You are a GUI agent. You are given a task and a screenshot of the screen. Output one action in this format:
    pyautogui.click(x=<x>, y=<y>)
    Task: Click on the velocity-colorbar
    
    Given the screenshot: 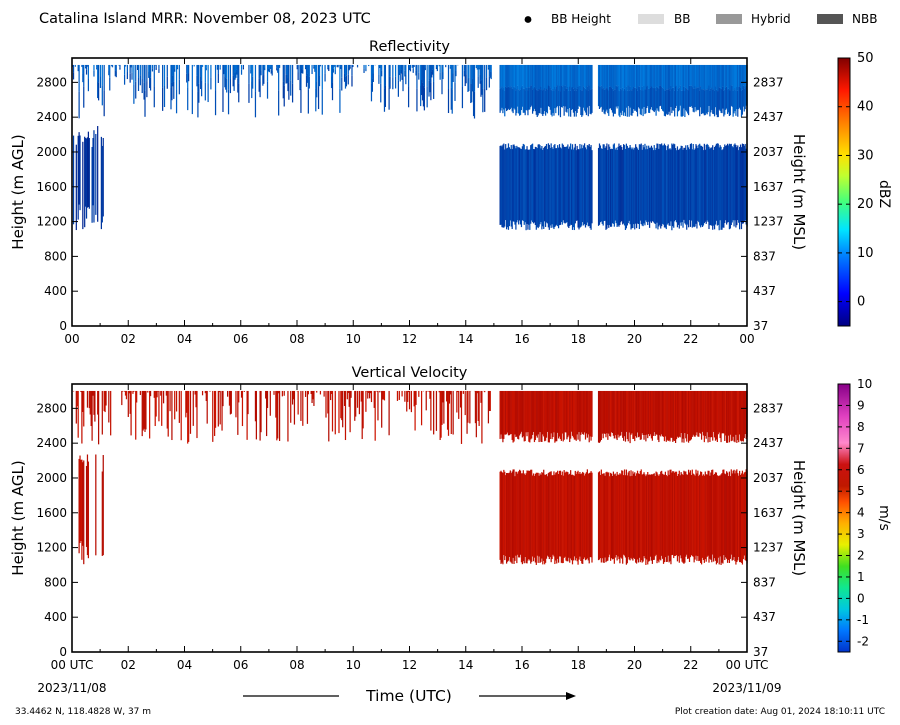 What is the action you would take?
    pyautogui.click(x=844, y=518)
    